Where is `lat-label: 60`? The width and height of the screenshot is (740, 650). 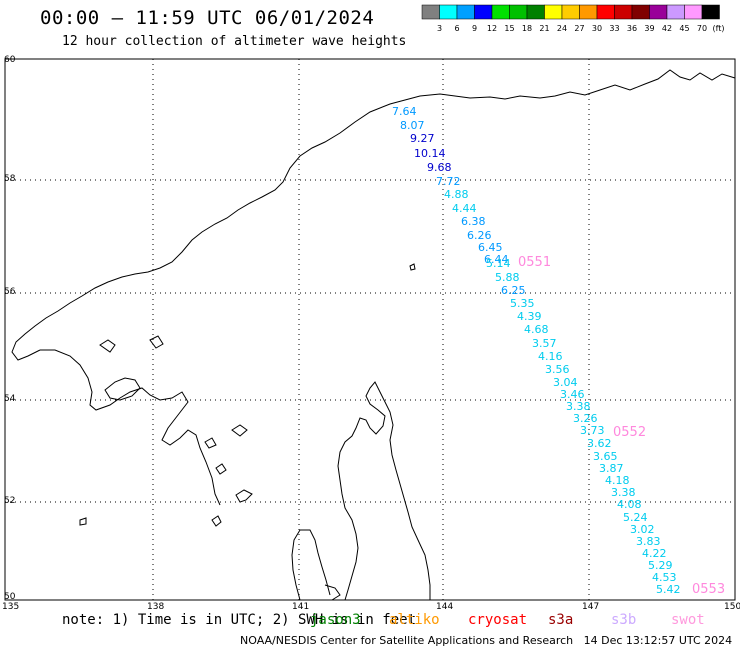 lat-label: 60 is located at coordinates (10, 60).